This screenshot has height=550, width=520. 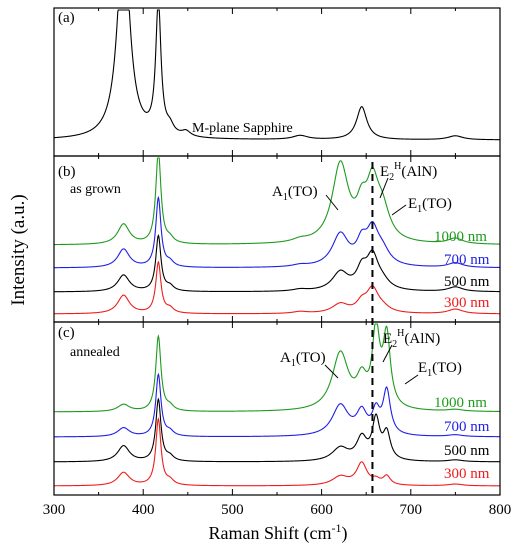 What do you see at coordinates (411, 510) in the screenshot?
I see `x-tick-label: 700` at bounding box center [411, 510].